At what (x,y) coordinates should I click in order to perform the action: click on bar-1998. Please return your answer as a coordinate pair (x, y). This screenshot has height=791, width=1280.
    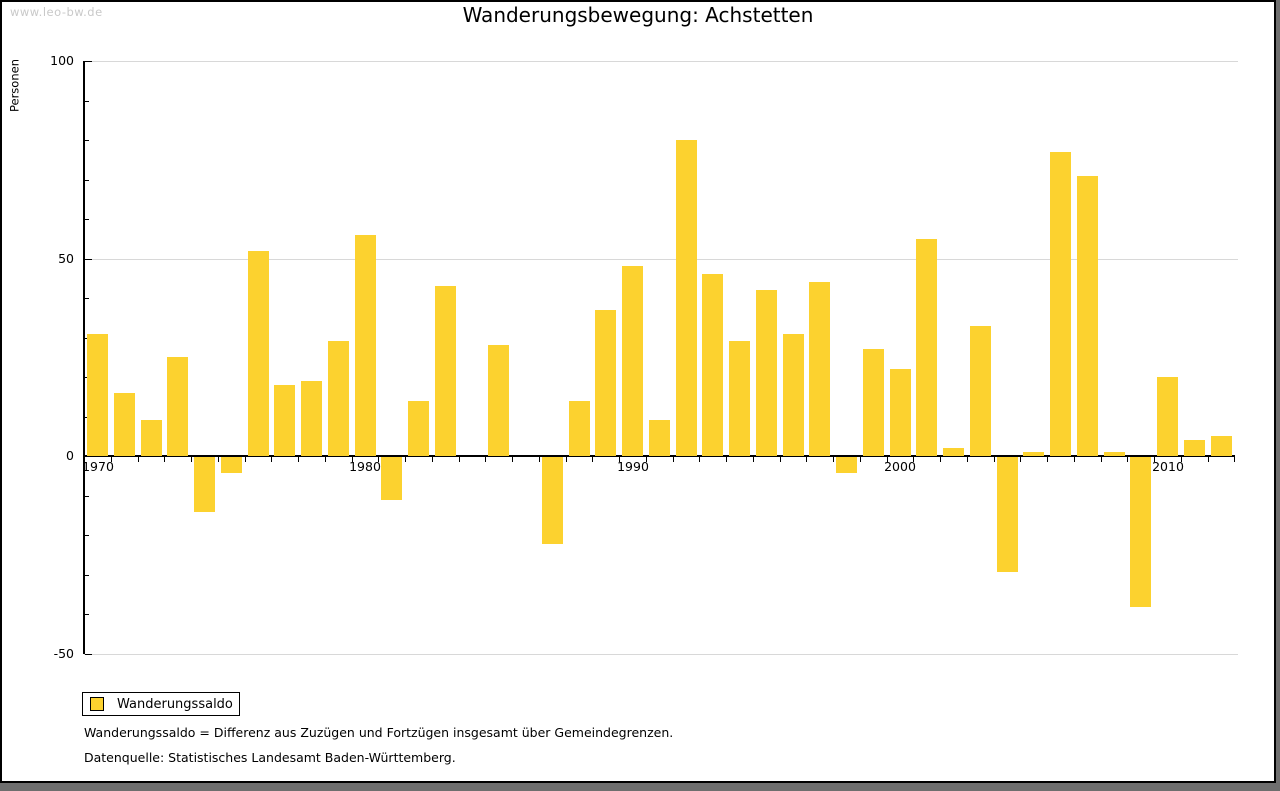
    Looking at the image, I should click on (846, 465).